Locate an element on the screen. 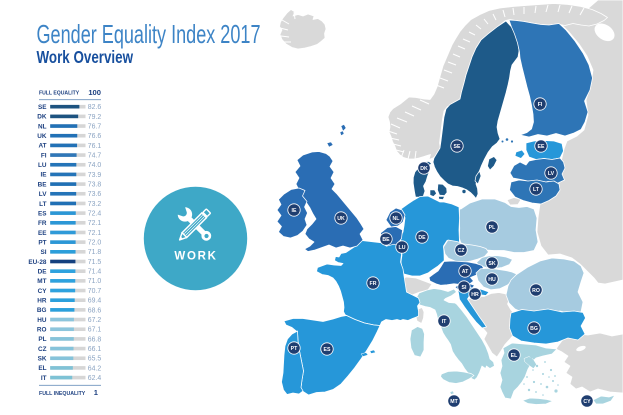  svg-text: 73.6 is located at coordinates (95, 194).